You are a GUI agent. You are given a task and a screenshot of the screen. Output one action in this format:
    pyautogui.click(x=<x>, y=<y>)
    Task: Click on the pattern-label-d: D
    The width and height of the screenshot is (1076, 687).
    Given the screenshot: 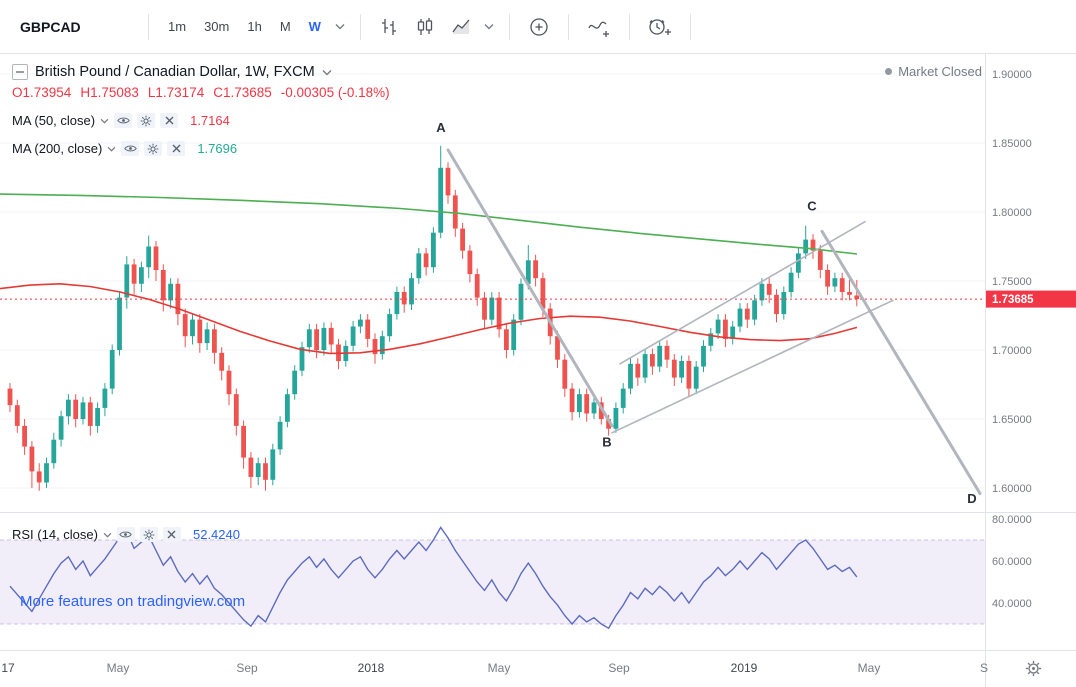 What is the action you would take?
    pyautogui.click(x=971, y=498)
    